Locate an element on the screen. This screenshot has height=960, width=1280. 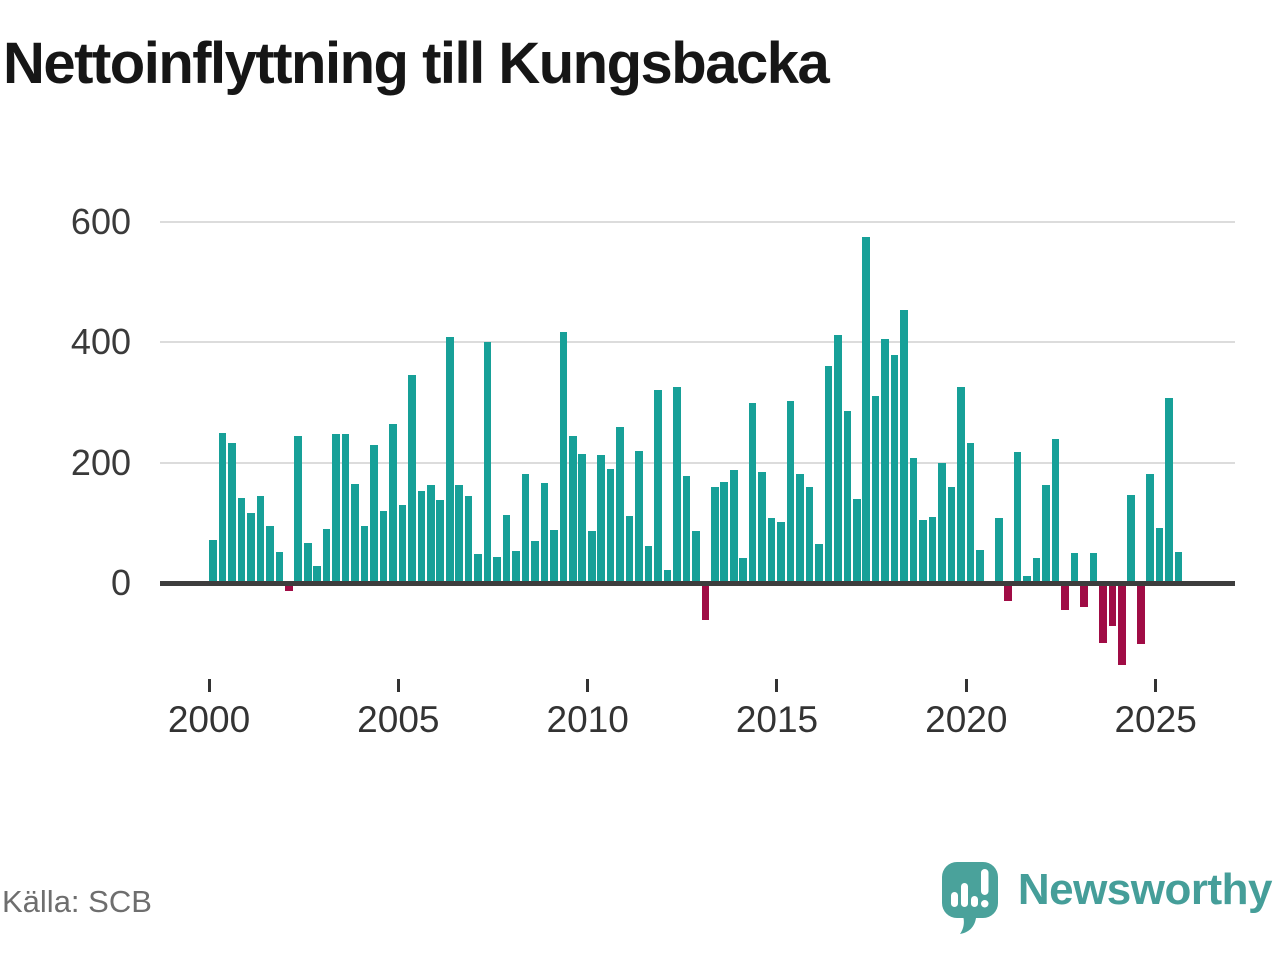
newsworthy-bubble-chart-icon is located at coordinates (969, 898).